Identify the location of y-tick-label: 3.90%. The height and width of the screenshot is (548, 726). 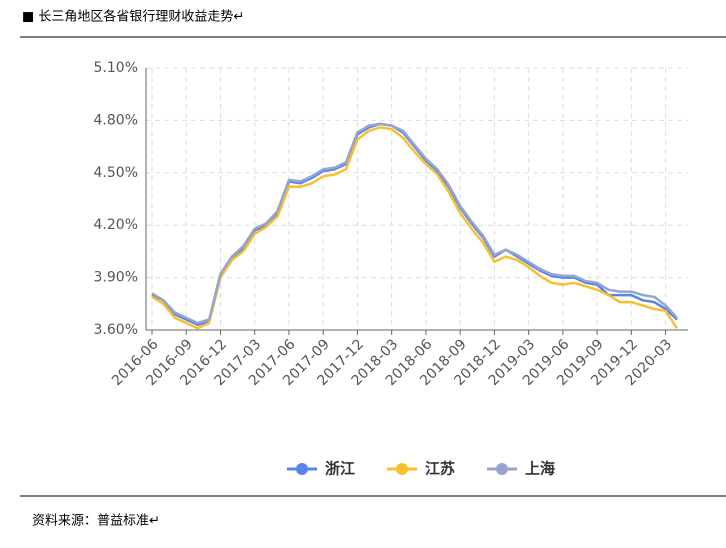
(116, 278).